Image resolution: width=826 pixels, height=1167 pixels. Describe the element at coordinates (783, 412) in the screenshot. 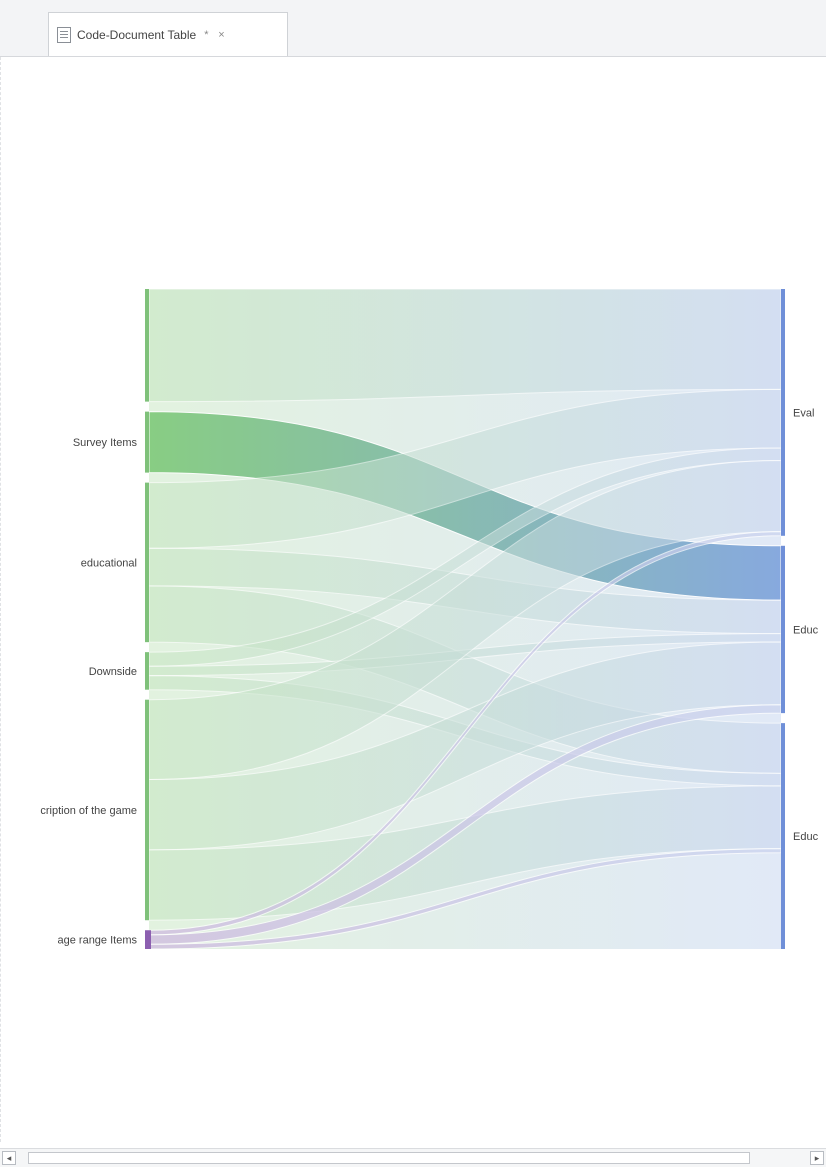

I see `sankey-node-r0` at that location.